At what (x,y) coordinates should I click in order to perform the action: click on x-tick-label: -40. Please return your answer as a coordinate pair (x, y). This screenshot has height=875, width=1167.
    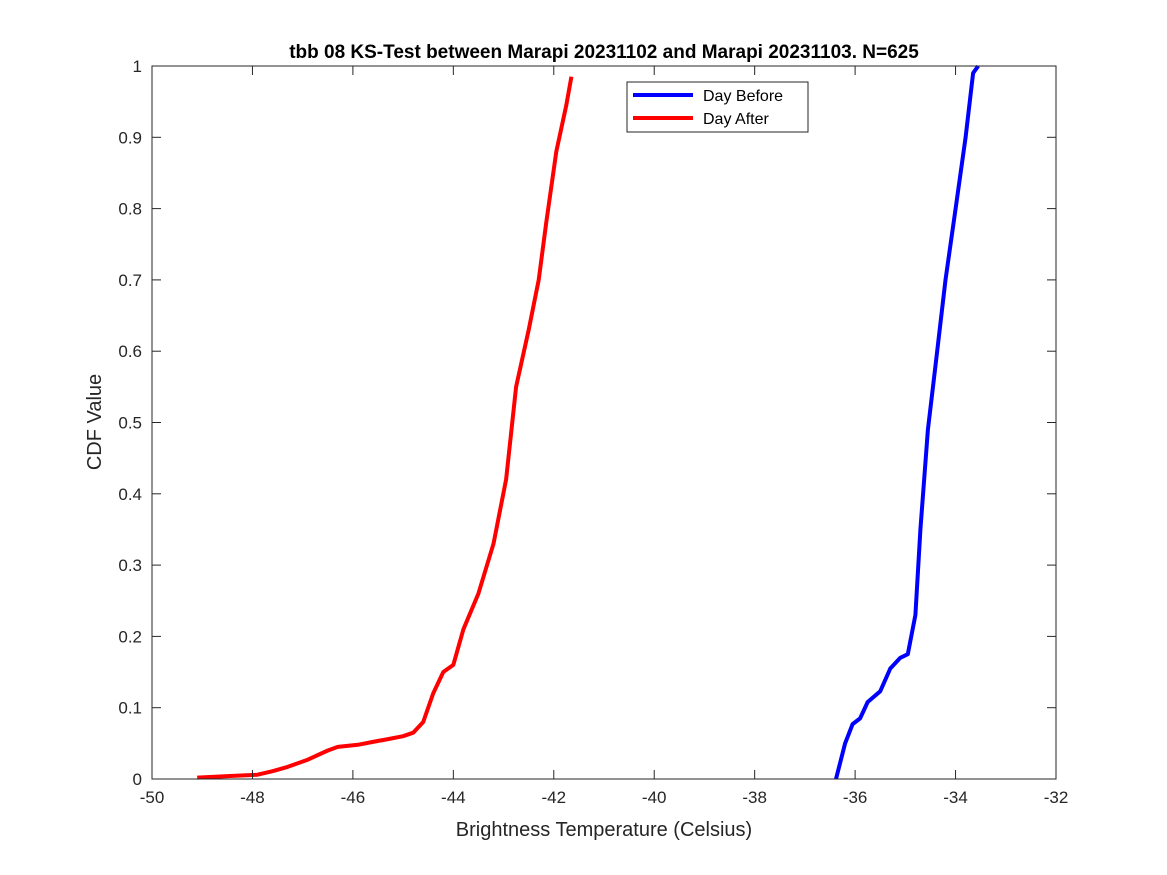
    Looking at the image, I should click on (654, 797).